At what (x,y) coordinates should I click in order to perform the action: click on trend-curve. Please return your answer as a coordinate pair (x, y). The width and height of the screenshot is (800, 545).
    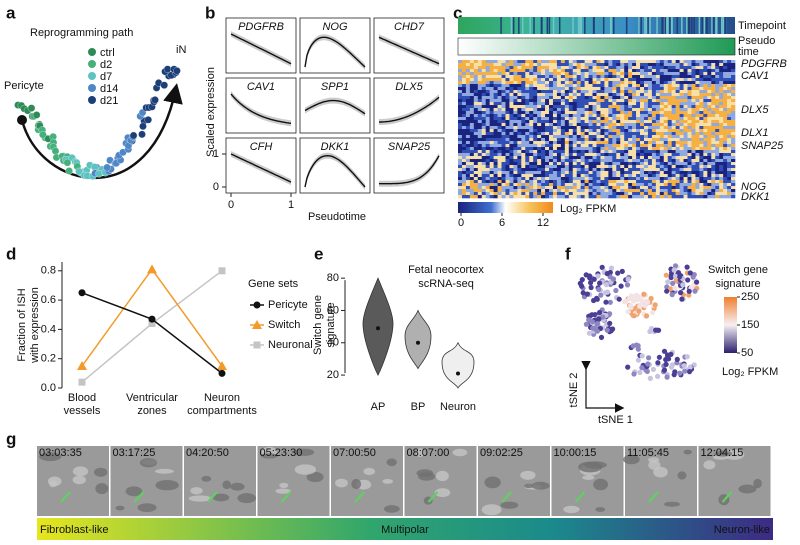
    Looking at the image, I should click on (409, 50).